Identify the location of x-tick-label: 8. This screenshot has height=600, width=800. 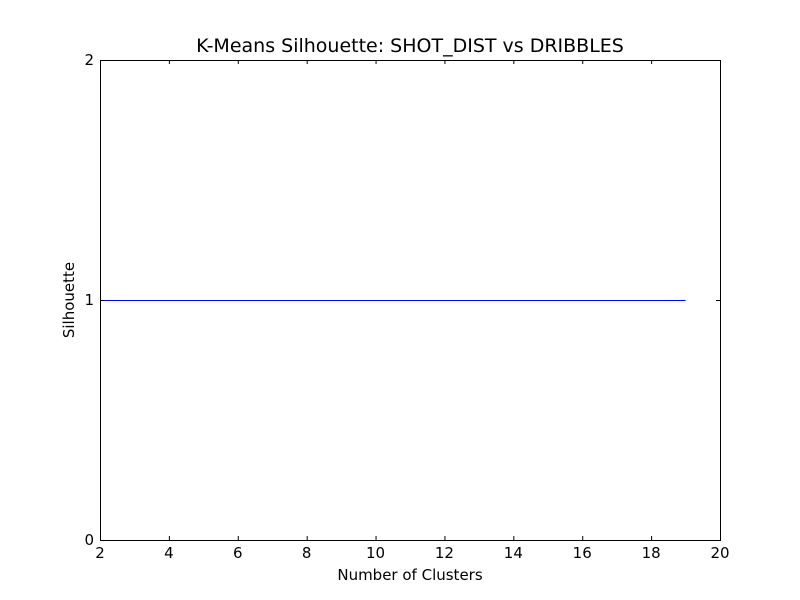
(307, 553).